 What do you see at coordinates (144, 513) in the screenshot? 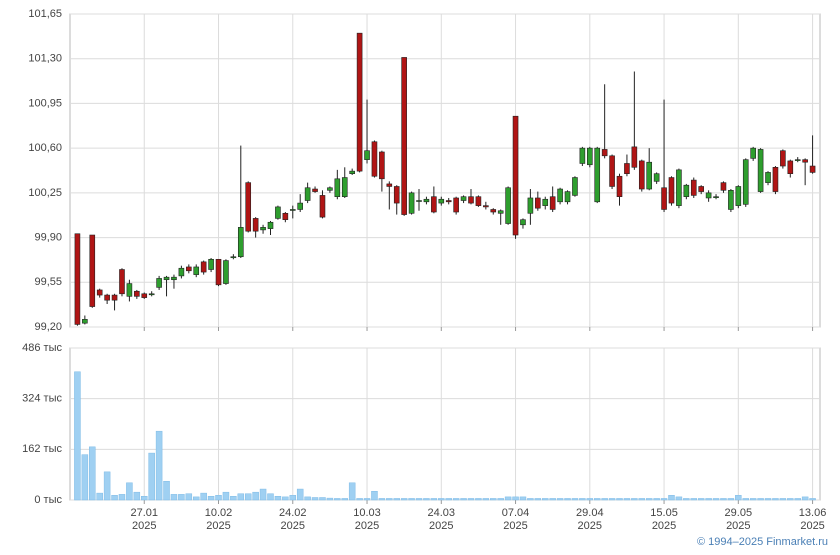
I see `x-tick-label: 27.01` at bounding box center [144, 513].